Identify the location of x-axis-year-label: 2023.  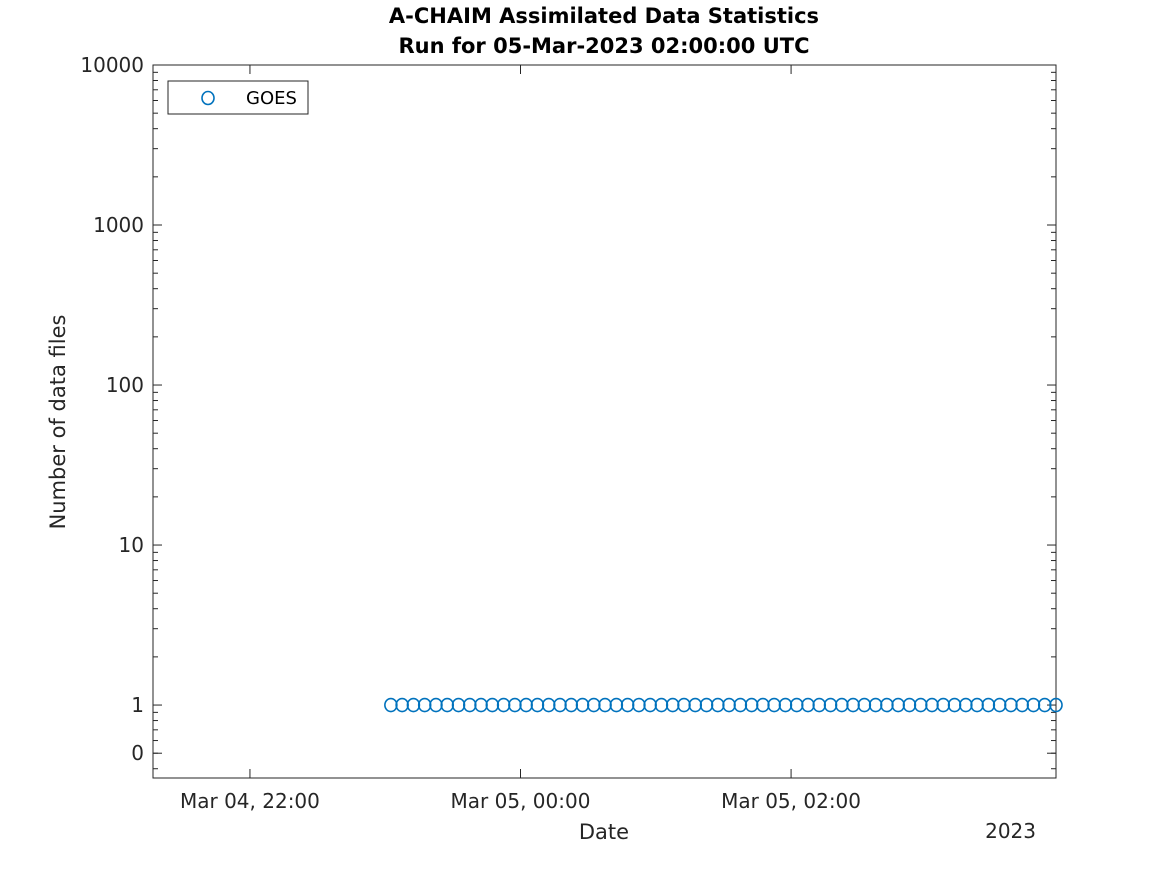
(1010, 831).